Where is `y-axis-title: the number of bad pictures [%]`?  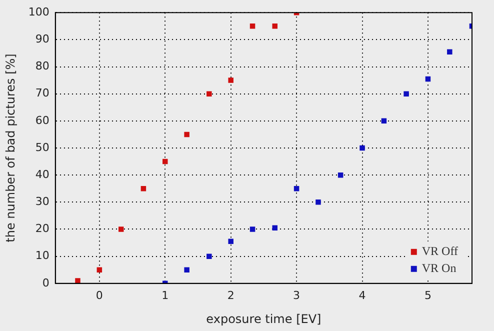 y-axis-title: the number of bad pictures [%] is located at coordinates (10, 148).